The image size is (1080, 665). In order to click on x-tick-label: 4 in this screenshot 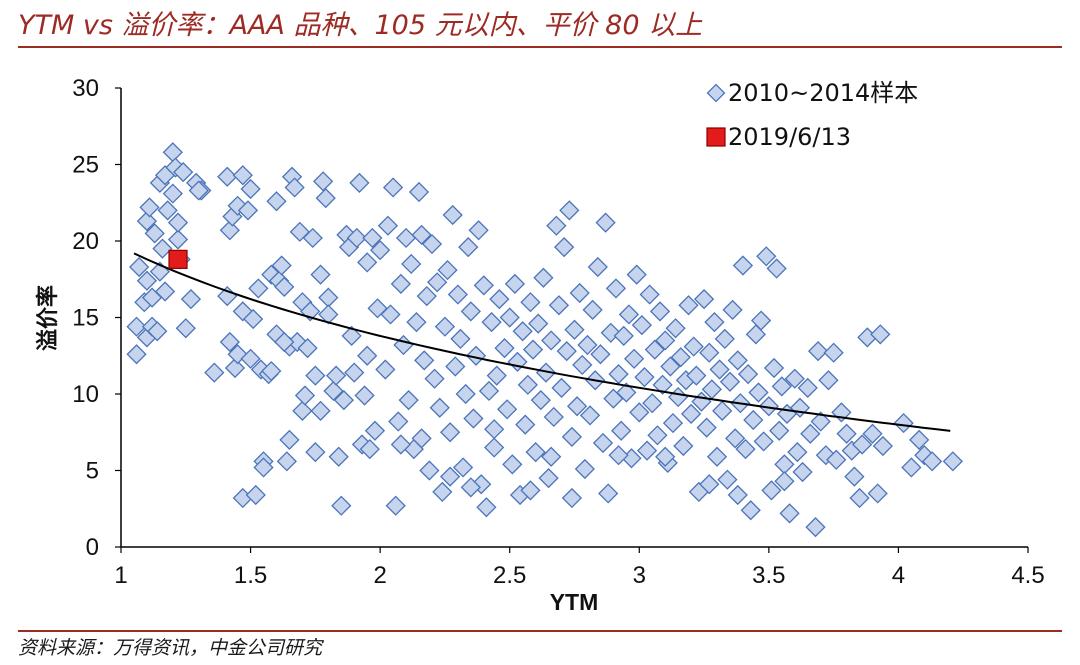, I will do `click(898, 575)`.